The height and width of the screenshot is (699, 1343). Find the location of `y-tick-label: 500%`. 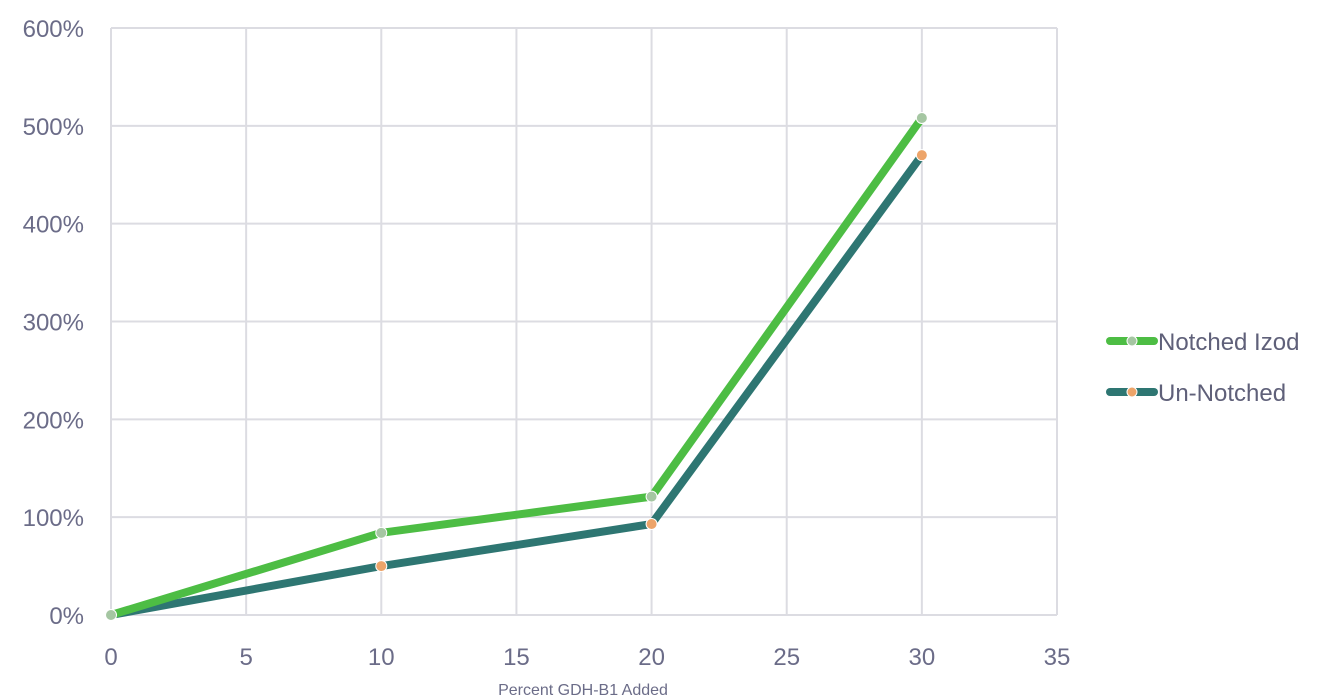

y-tick-label: 500% is located at coordinates (53, 127).